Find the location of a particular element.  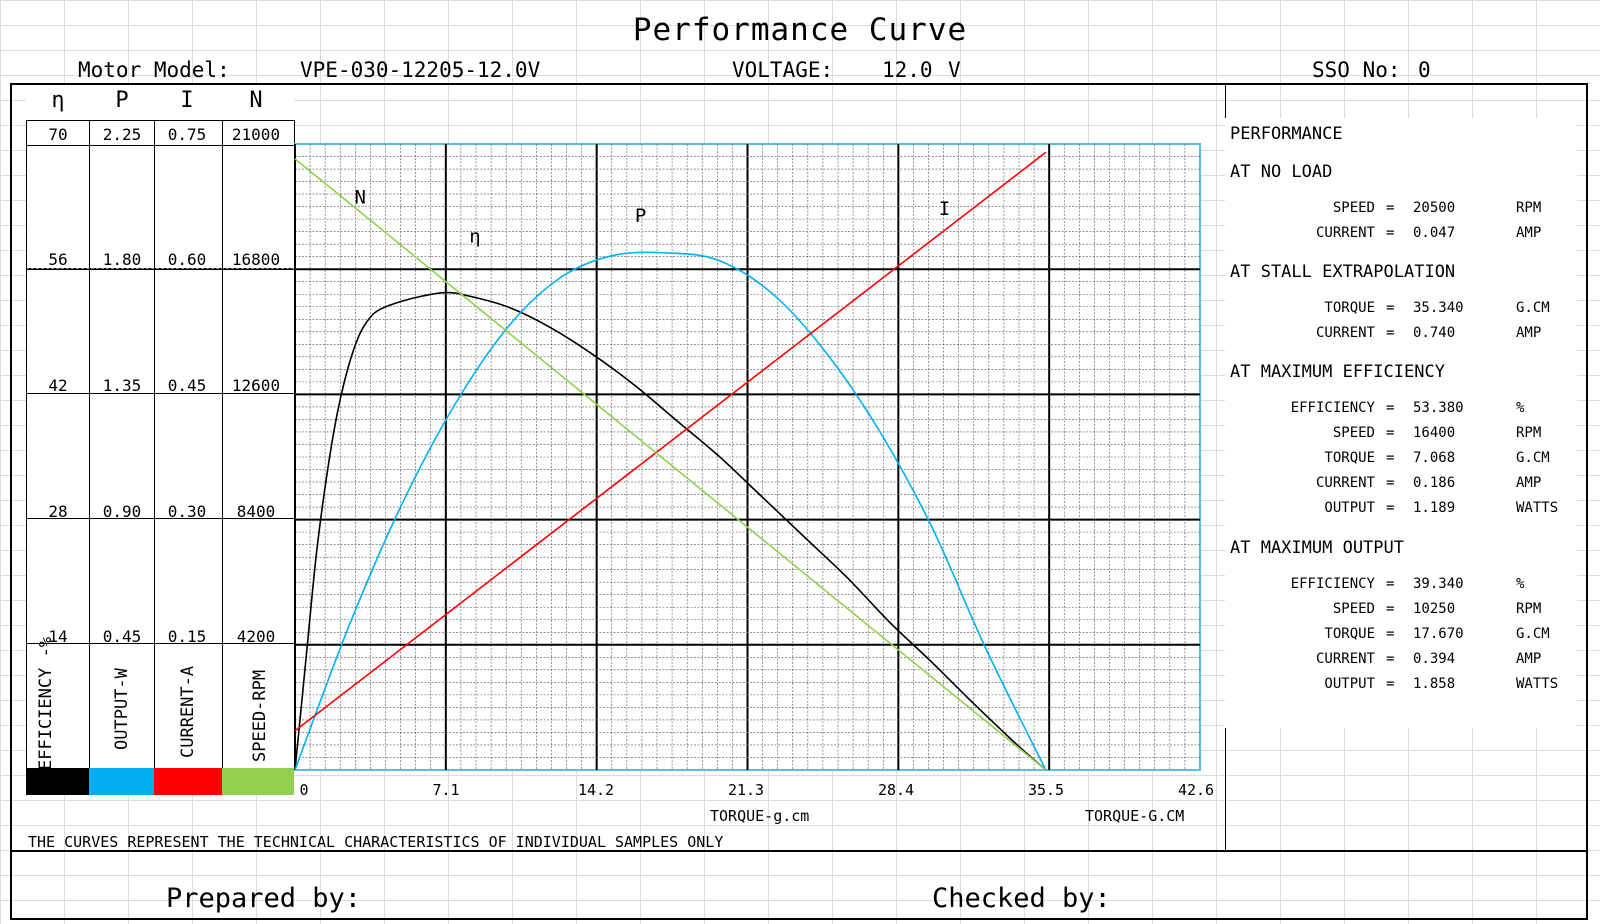

tick-p-135: 1.35 is located at coordinates (122, 385).